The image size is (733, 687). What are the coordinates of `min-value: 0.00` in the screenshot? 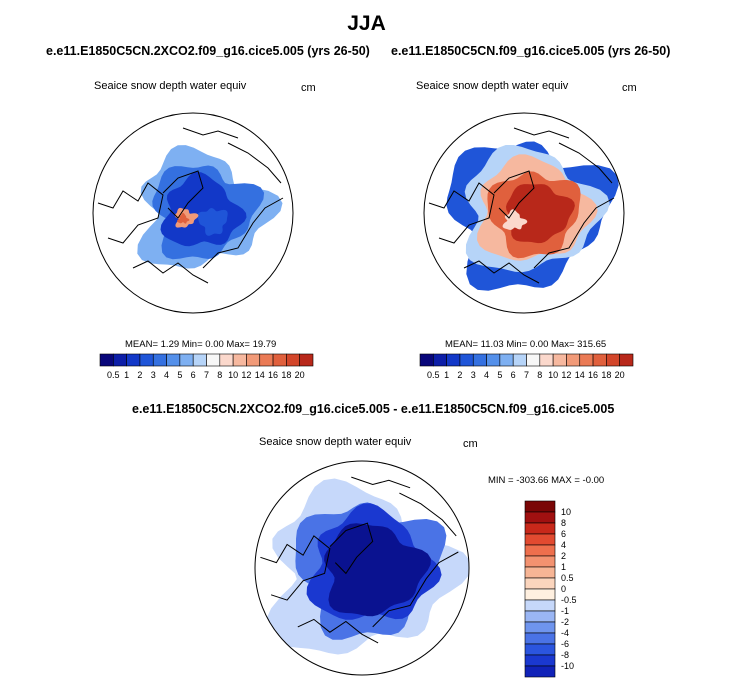 It's located at (214, 344).